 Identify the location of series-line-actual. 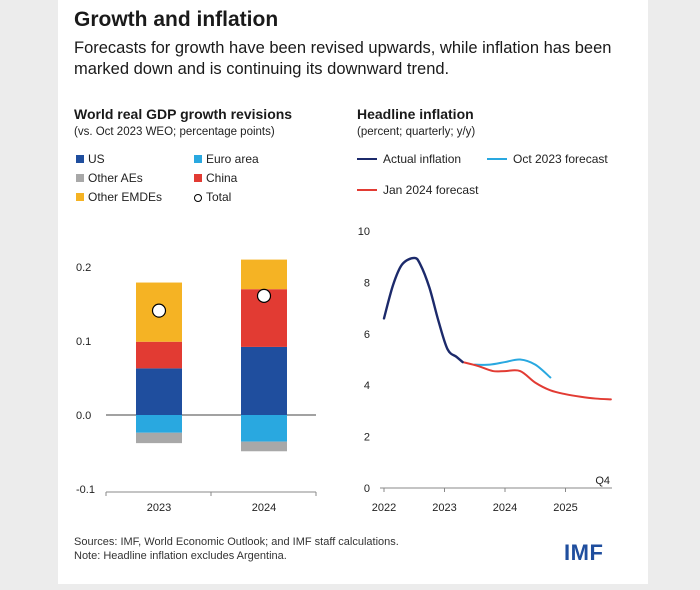
(423, 310).